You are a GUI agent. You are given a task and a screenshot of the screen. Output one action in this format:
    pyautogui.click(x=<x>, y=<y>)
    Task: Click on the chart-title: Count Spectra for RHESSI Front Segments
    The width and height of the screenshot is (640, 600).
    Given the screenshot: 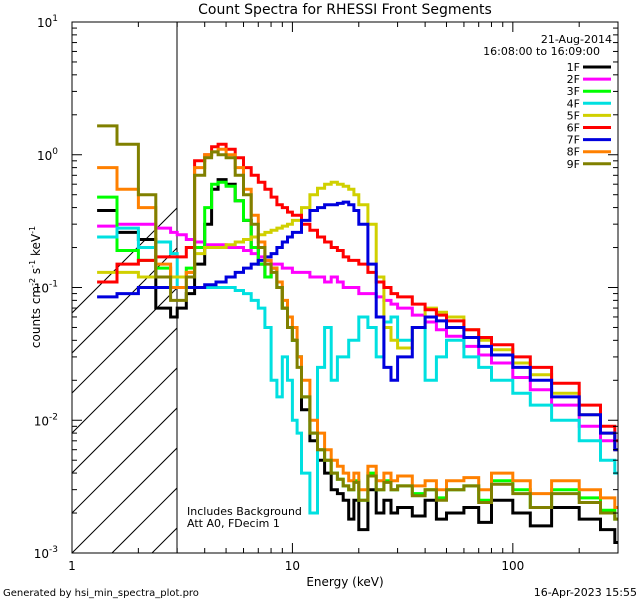 What is the action you would take?
    pyautogui.click(x=345, y=10)
    